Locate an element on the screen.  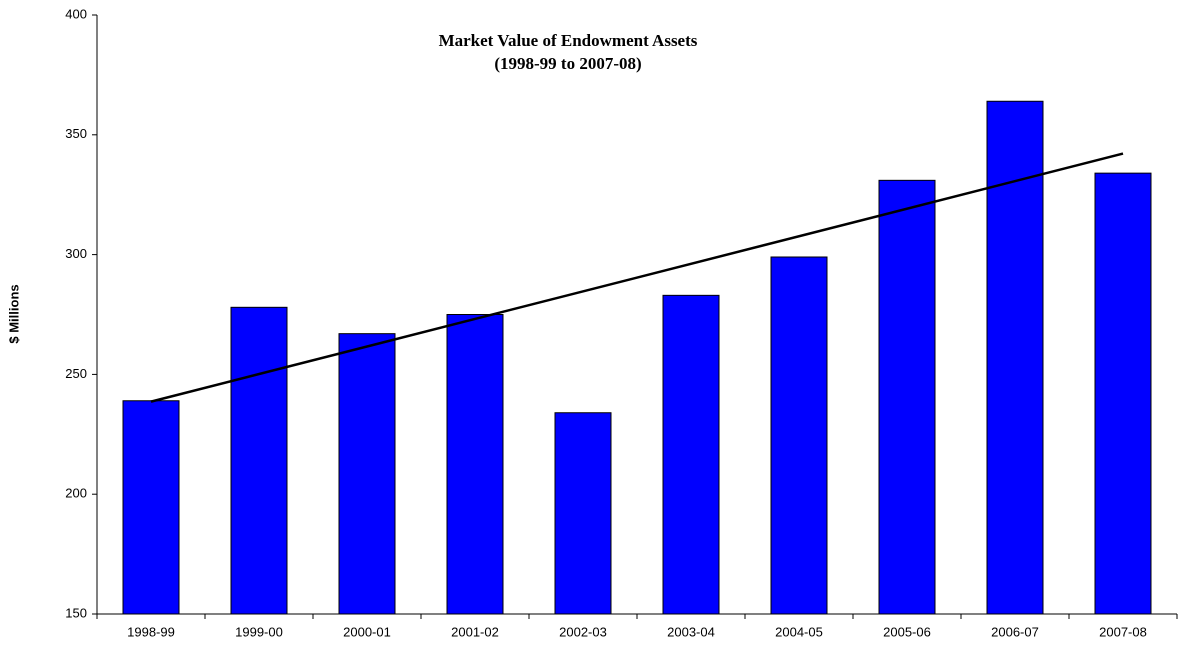
y-tick-label: 200 is located at coordinates (76, 493).